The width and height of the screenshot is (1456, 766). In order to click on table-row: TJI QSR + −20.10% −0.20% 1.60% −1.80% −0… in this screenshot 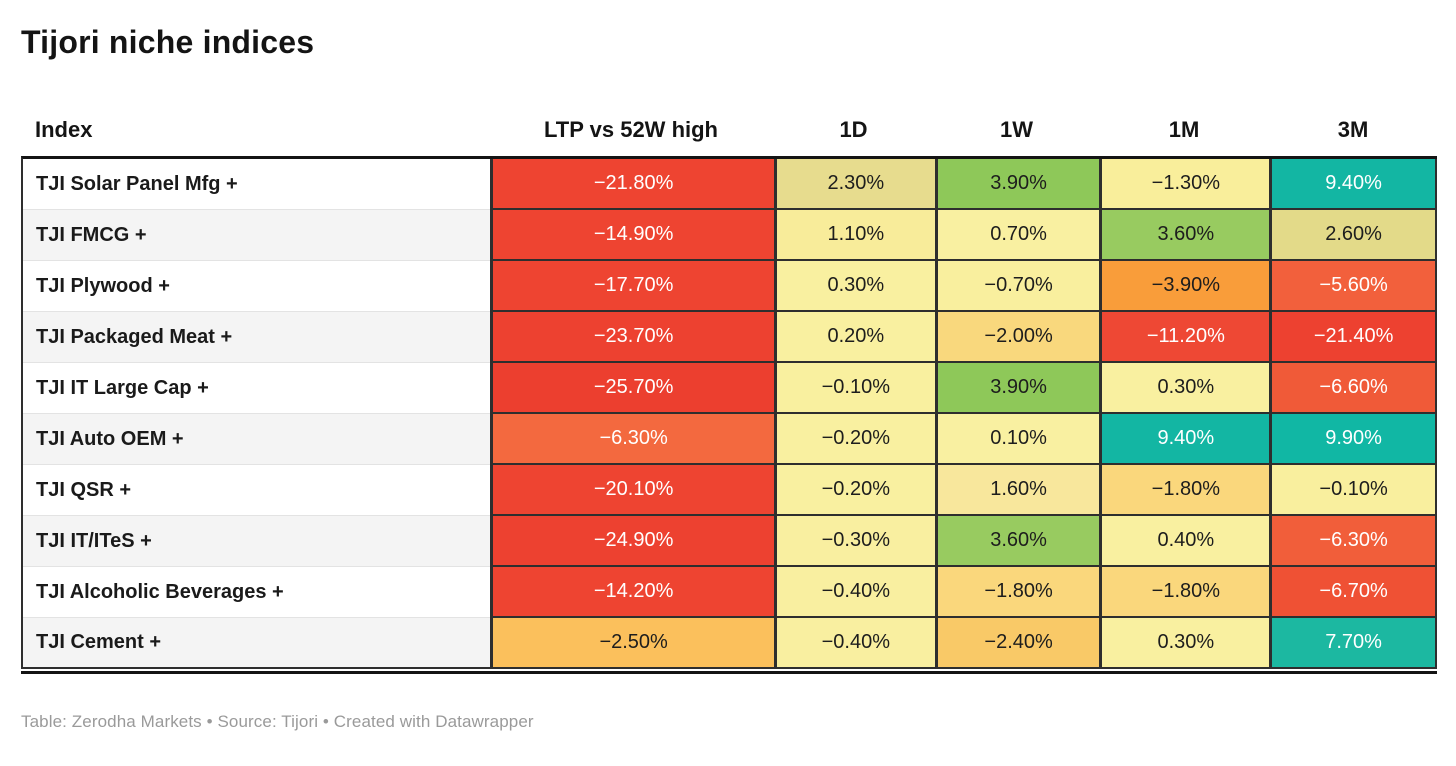, I will do `click(730, 490)`.